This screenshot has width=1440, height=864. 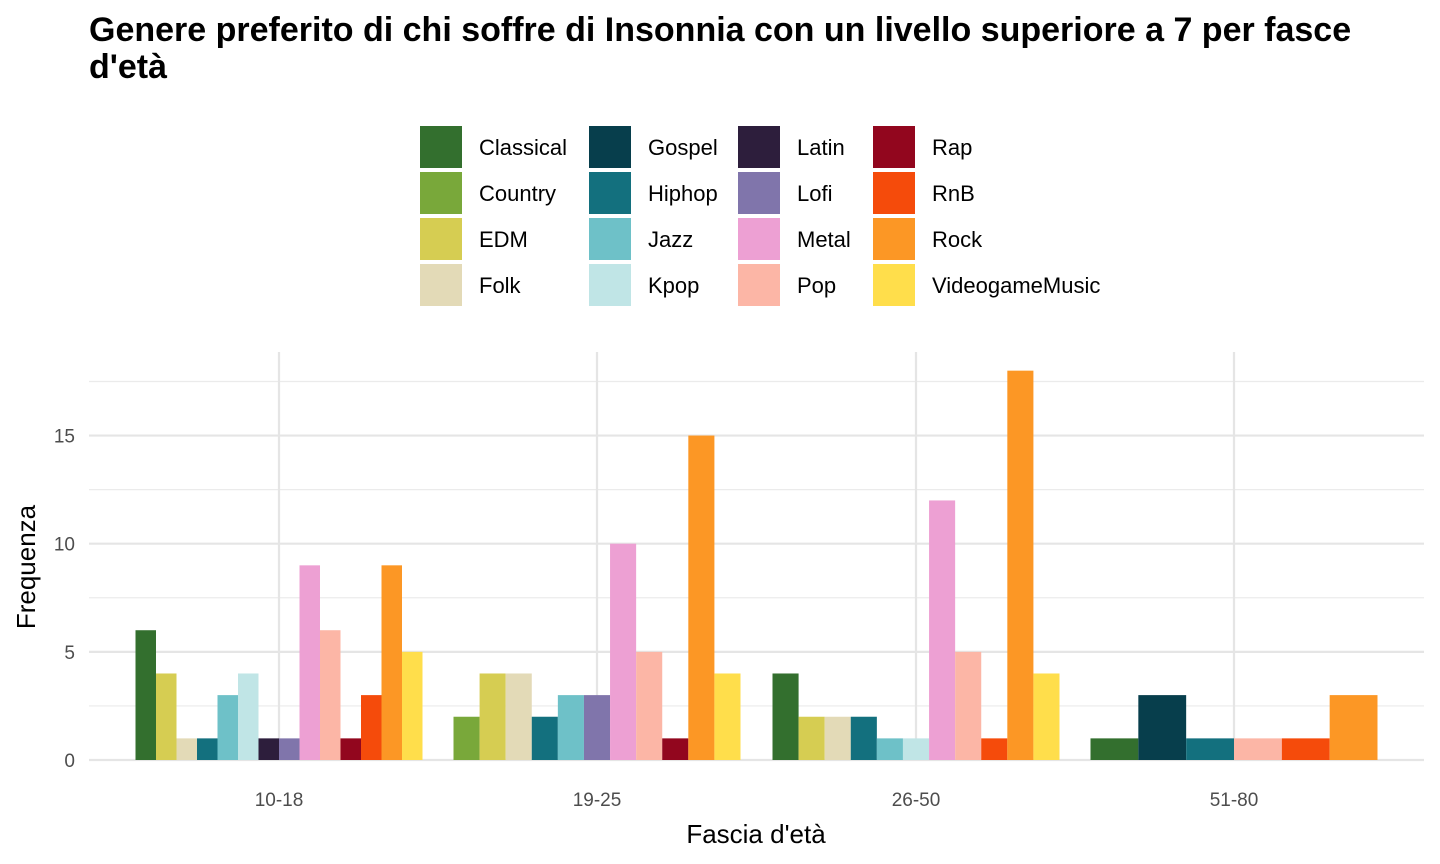 What do you see at coordinates (518, 193) in the screenshot?
I see `legend-label: Country` at bounding box center [518, 193].